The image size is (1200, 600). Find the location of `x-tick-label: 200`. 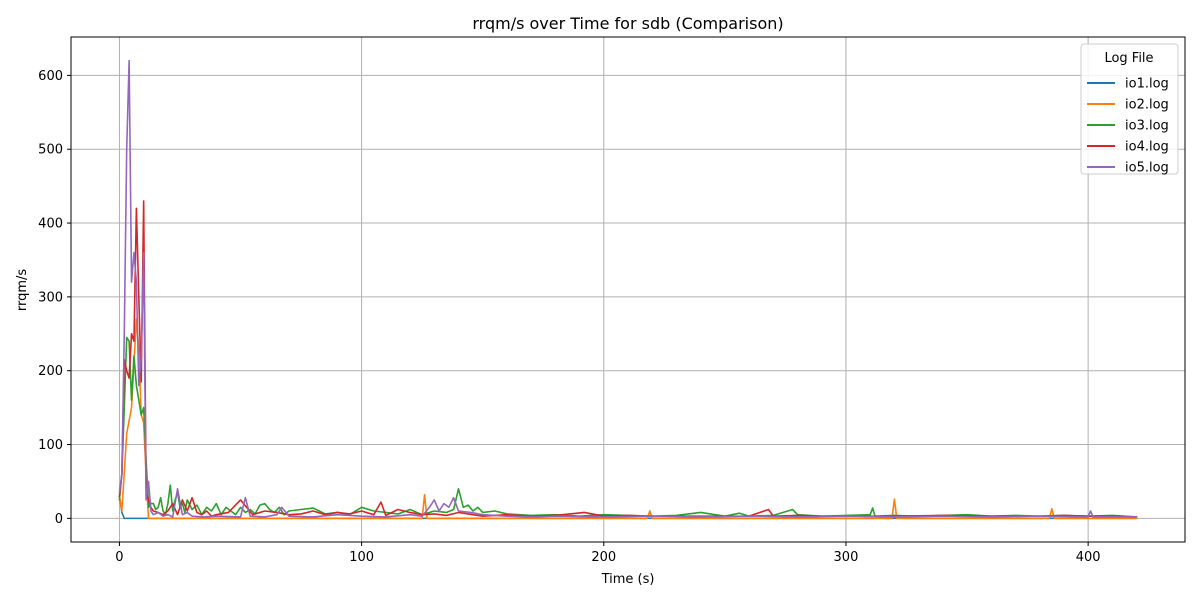

x-tick-label: 200 is located at coordinates (603, 557).